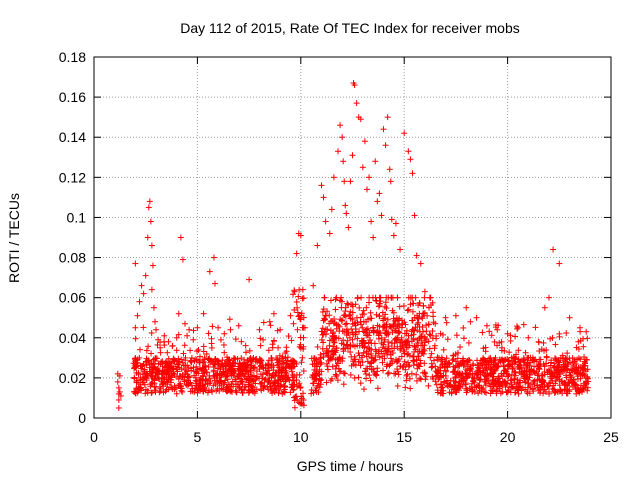 The height and width of the screenshot is (480, 640). I want to click on y-tick-label: 0.06, so click(72, 298).